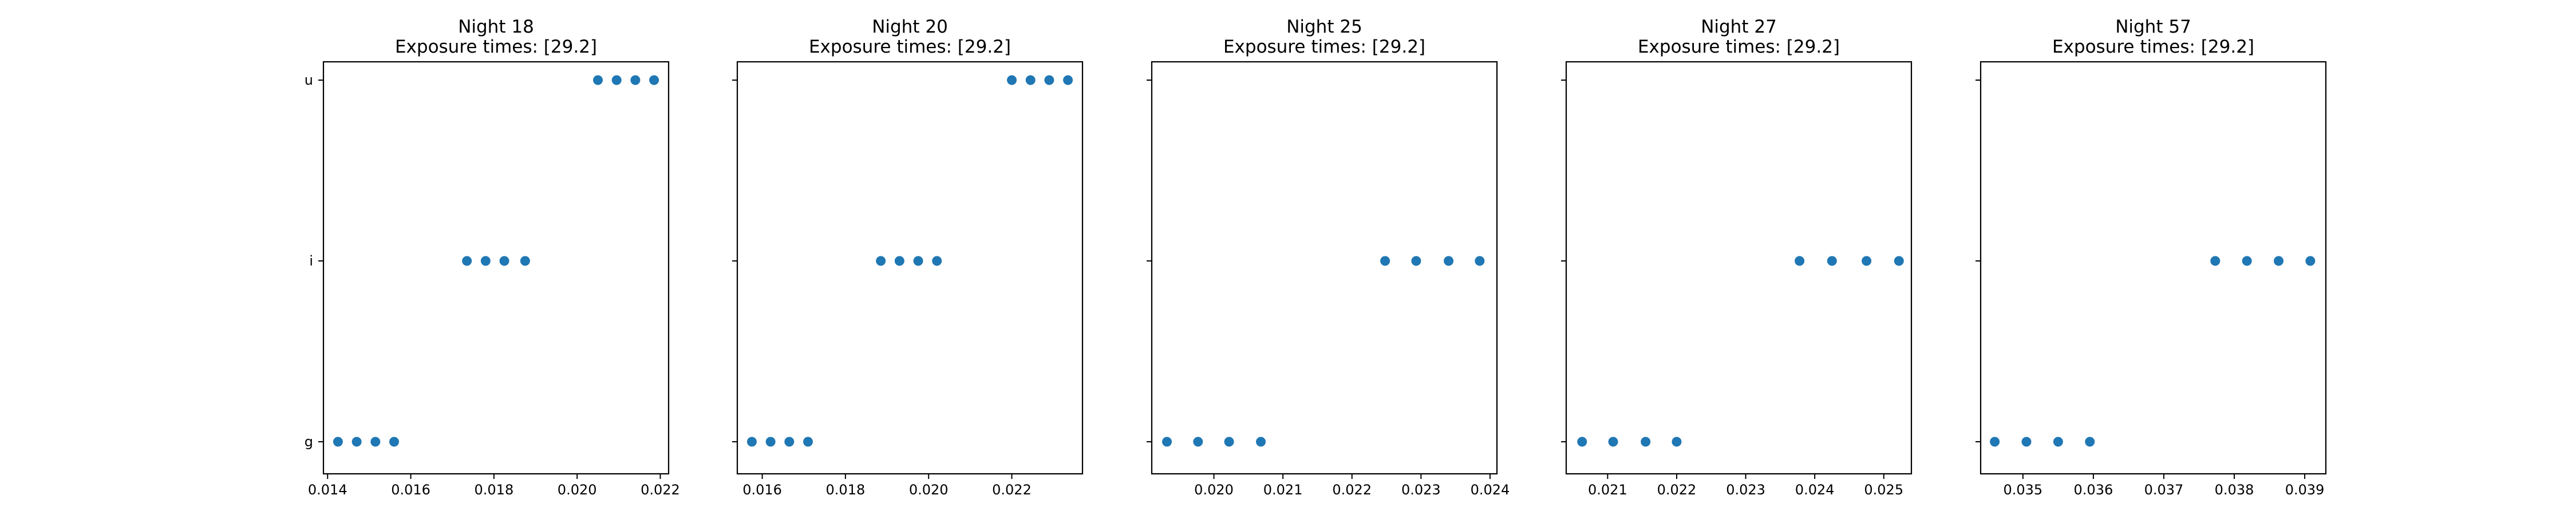  Describe the element at coordinates (2234, 490) in the screenshot. I see `x-tick-label: 0.038` at that location.